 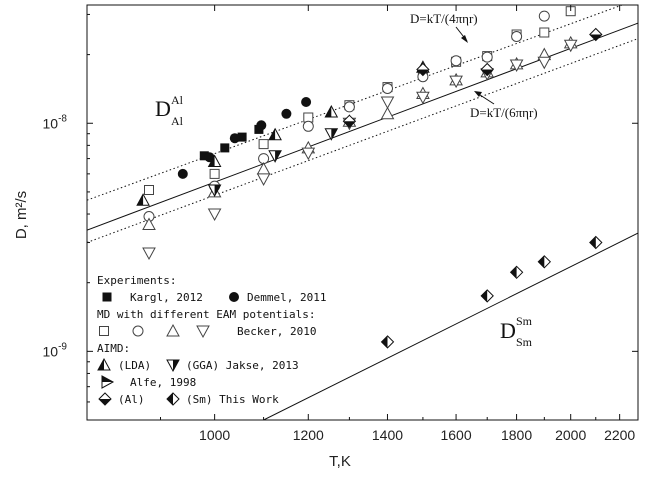 I want to click on y-tick-label--8: 10⁻⁸, so click(x=55, y=122).